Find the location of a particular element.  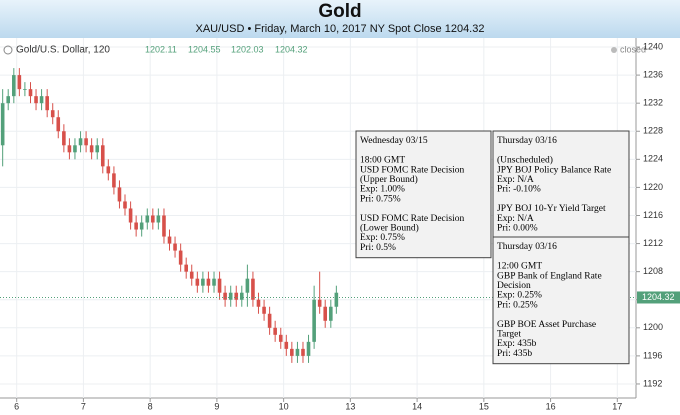

last-price-box is located at coordinates (658, 297).